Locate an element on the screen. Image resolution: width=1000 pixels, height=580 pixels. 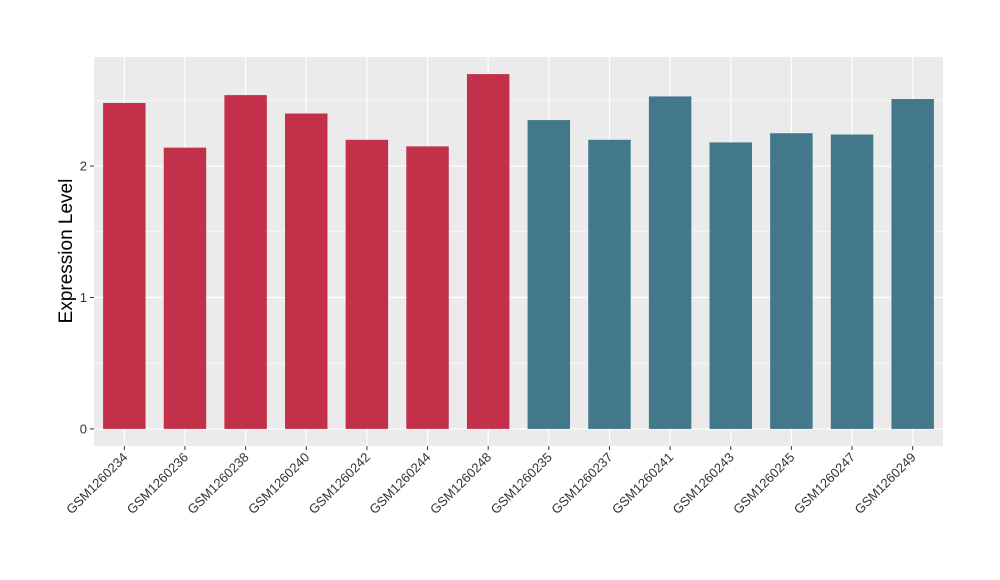
x-tick-label: GSM1260242 is located at coordinates (339, 483).